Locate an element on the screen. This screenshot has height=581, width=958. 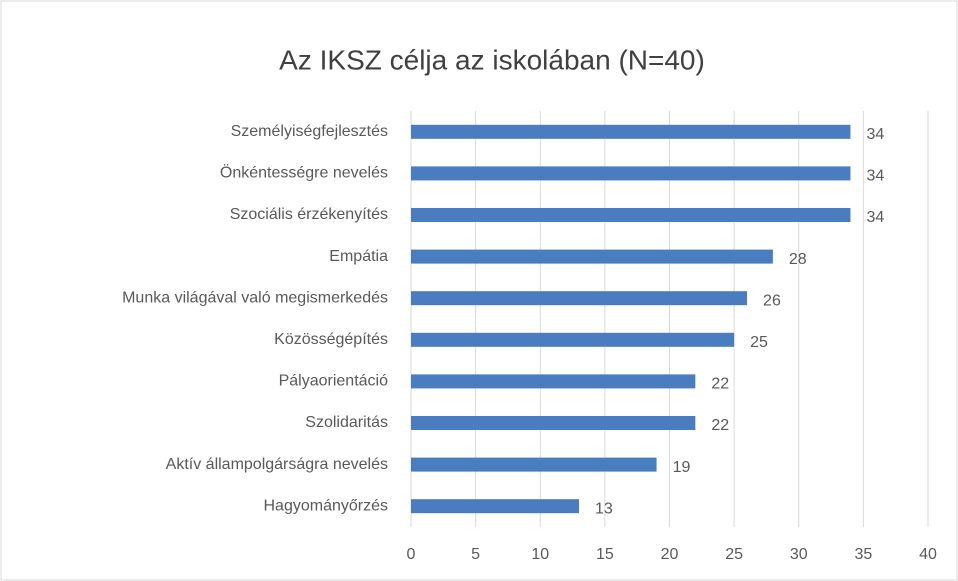
y-tick-label: Munka világával való megismerkedés is located at coordinates (255, 297).